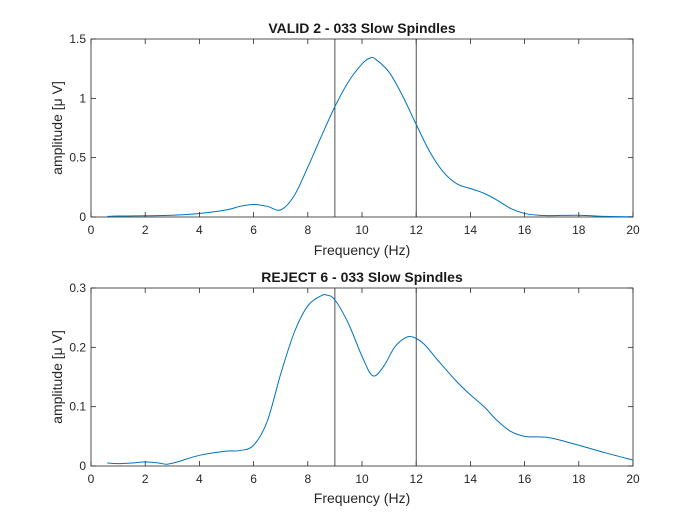 This screenshot has width=700, height=525. Describe the element at coordinates (77, 347) in the screenshot. I see `y-tick-label: 0.2` at that location.